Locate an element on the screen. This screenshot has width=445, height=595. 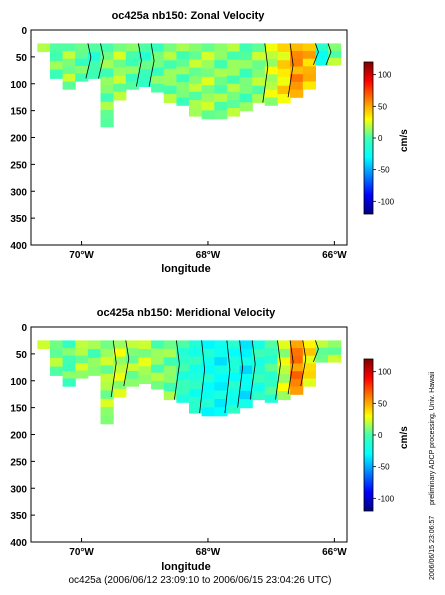
heatmap-cells is located at coordinates (189, 85).